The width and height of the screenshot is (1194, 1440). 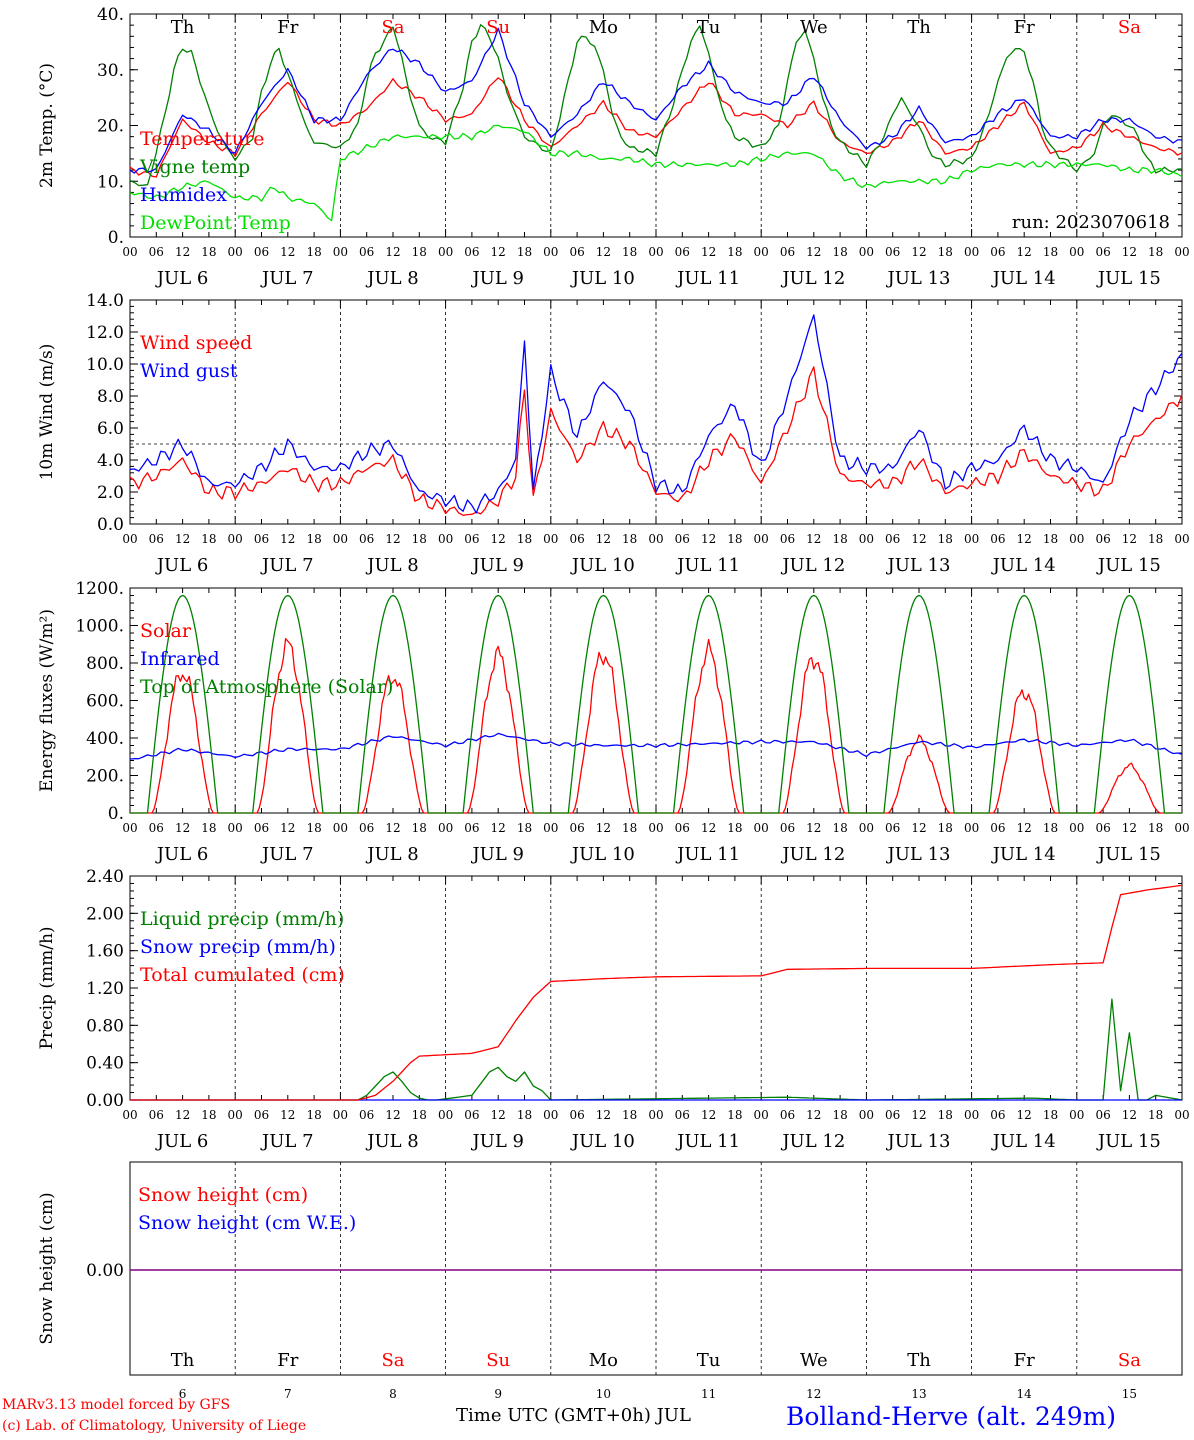 I want to click on y-tick-label: 4.0, so click(x=110, y=461).